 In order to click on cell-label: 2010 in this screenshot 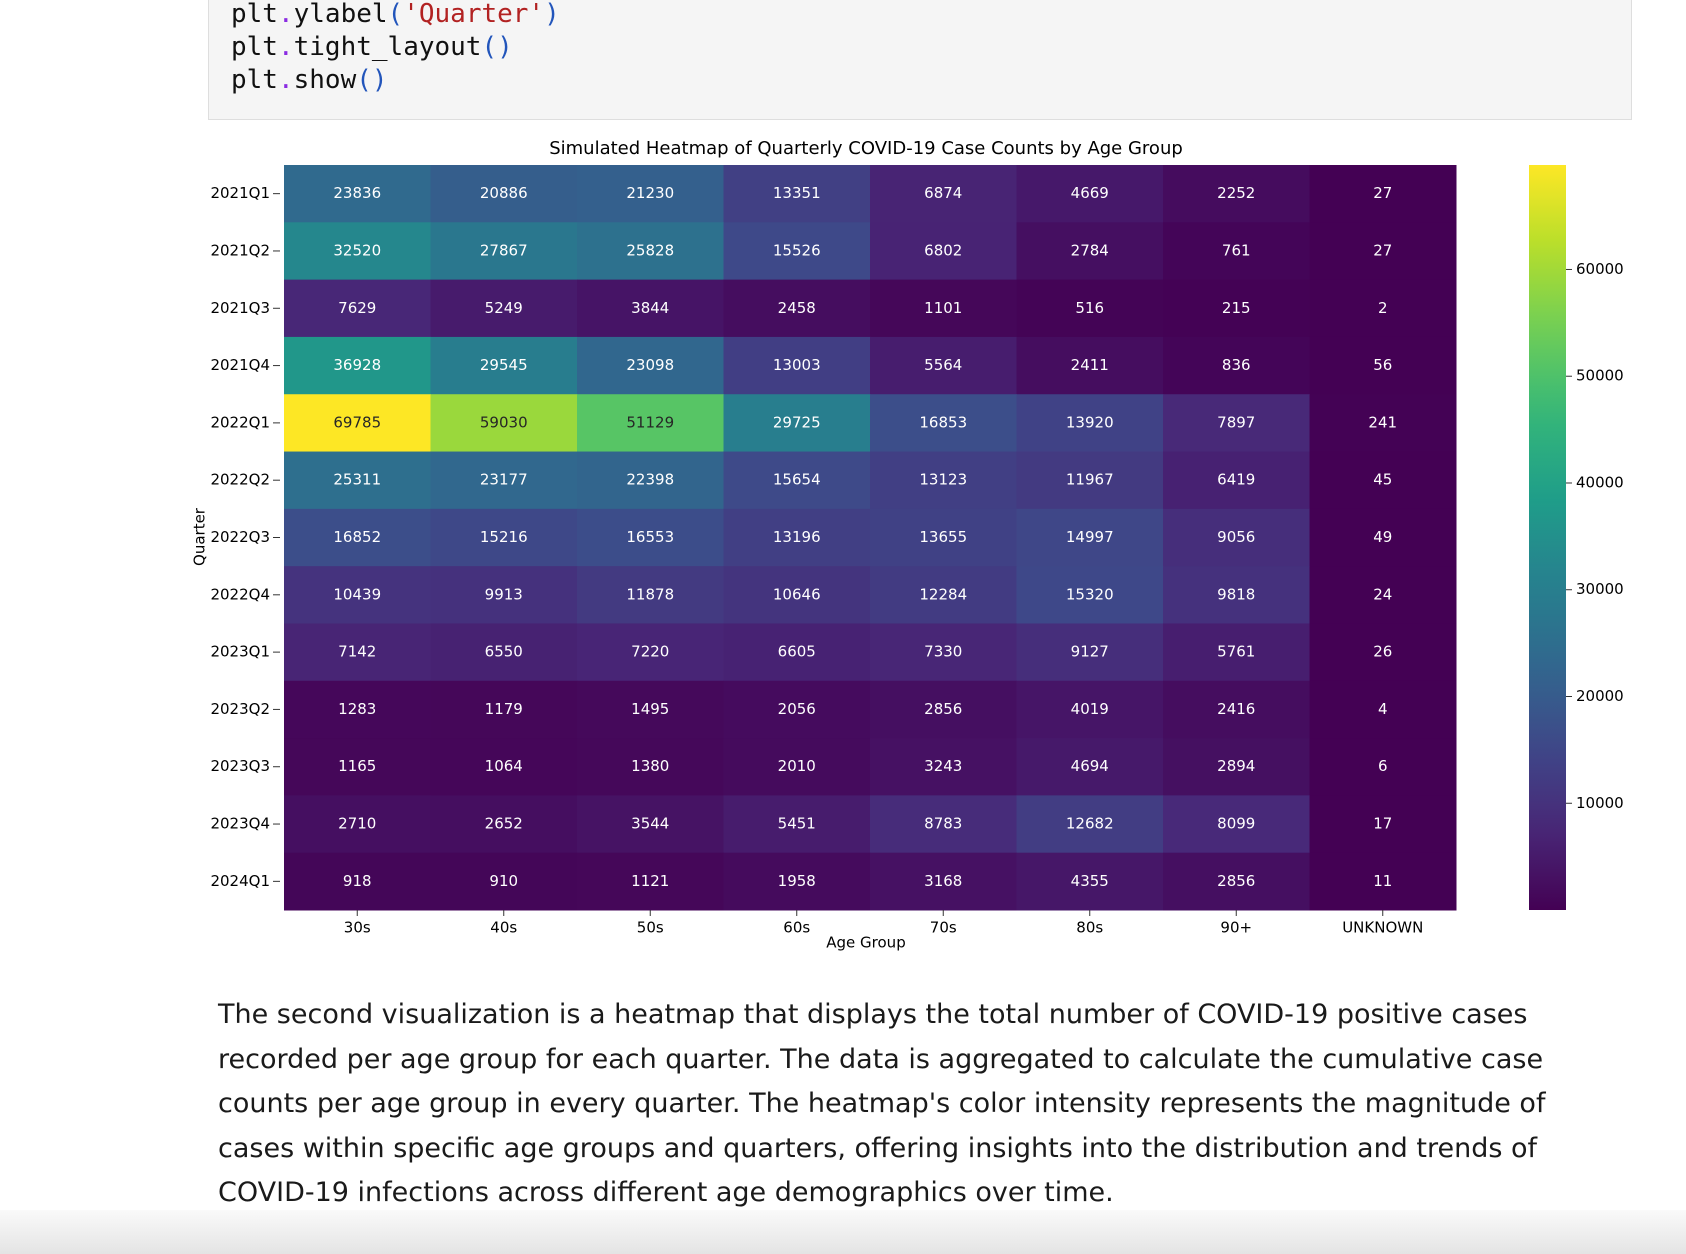, I will do `click(797, 766)`.